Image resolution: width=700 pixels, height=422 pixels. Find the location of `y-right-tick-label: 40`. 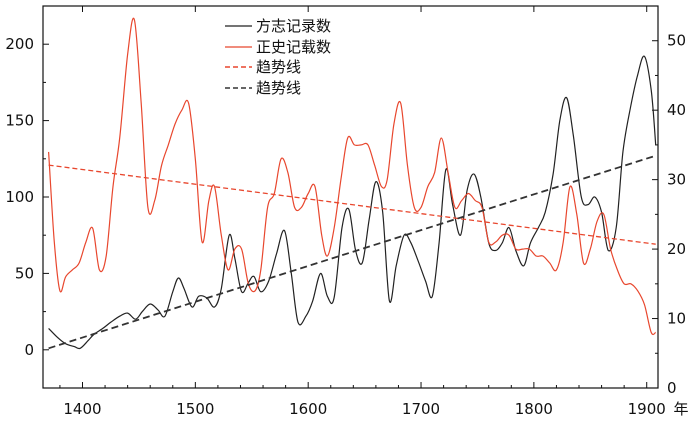

y-right-tick-label: 40 is located at coordinates (676, 110).